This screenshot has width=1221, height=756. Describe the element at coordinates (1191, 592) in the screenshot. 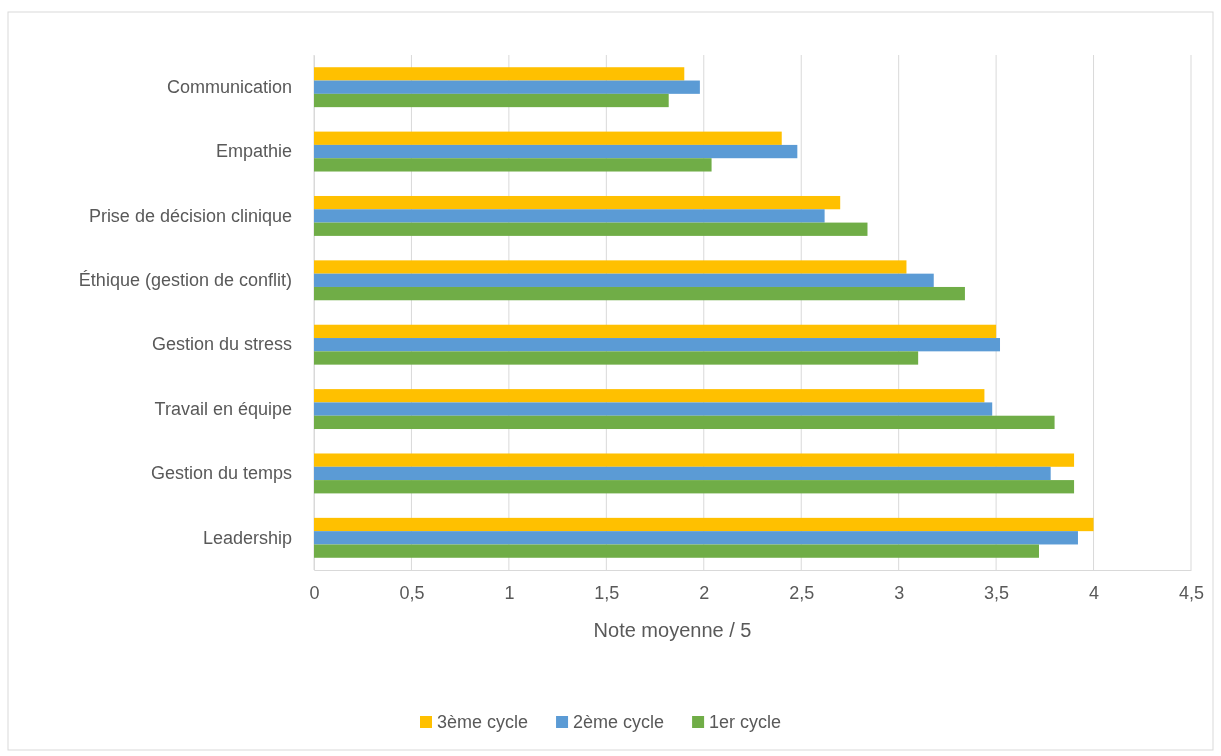

I see `x-tick-label: 4,5` at that location.